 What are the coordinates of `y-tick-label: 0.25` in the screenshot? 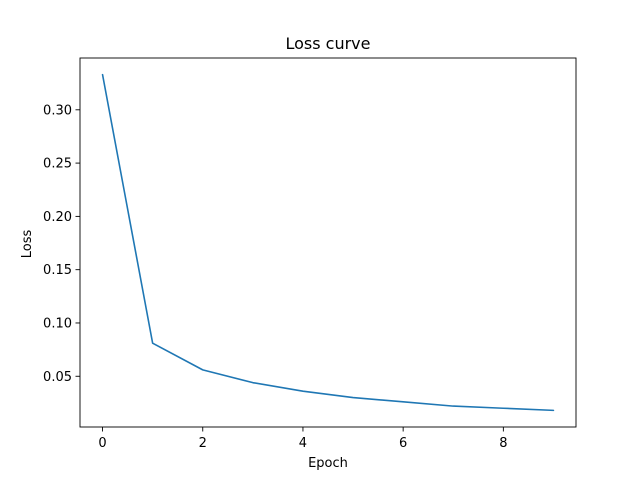 It's located at (57, 164).